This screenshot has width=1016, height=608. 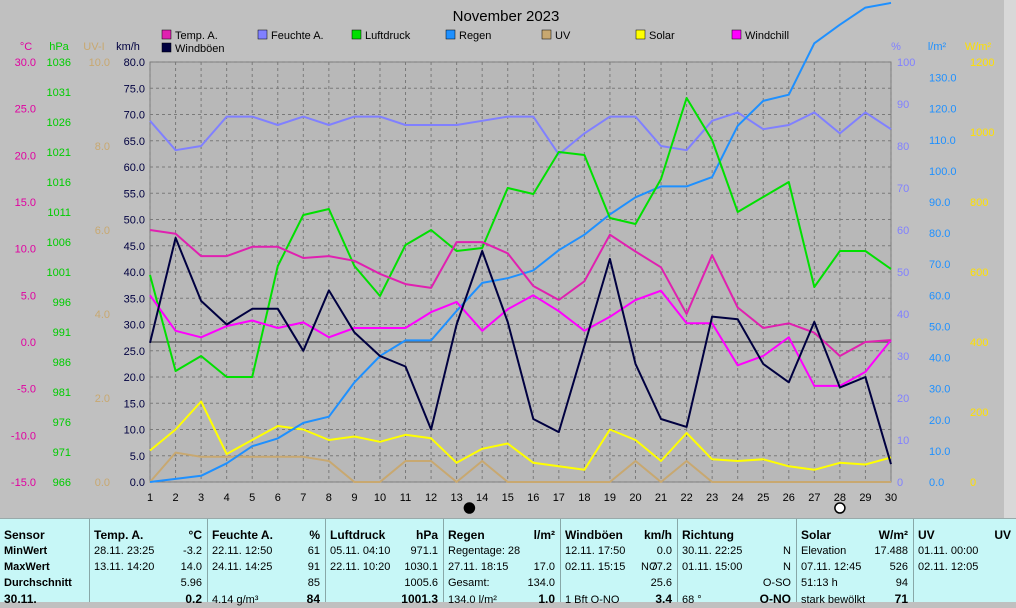 What do you see at coordinates (501, 535) in the screenshot?
I see `rain-head: Regen l/m²` at bounding box center [501, 535].